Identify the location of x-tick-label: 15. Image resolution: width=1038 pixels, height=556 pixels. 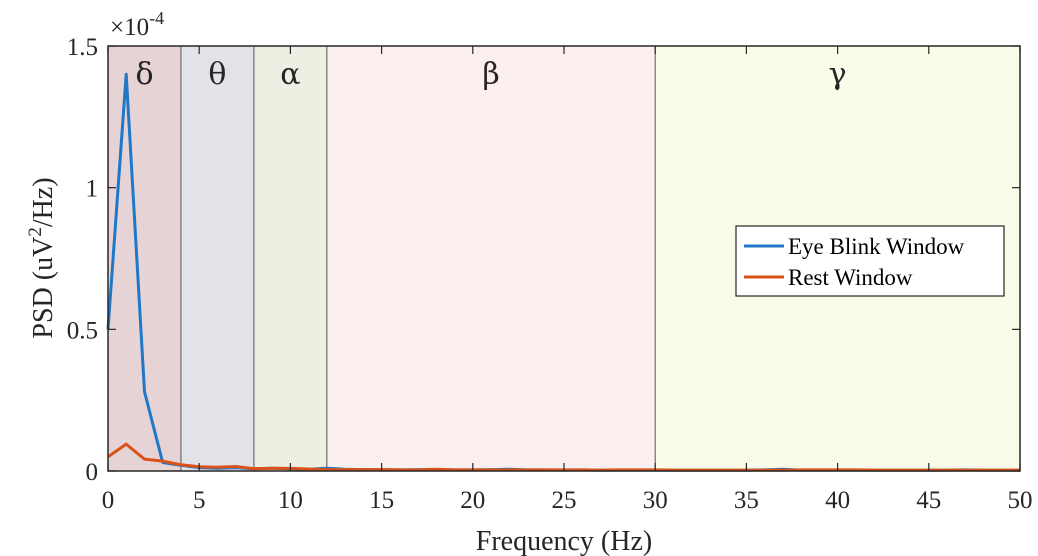
(381, 500).